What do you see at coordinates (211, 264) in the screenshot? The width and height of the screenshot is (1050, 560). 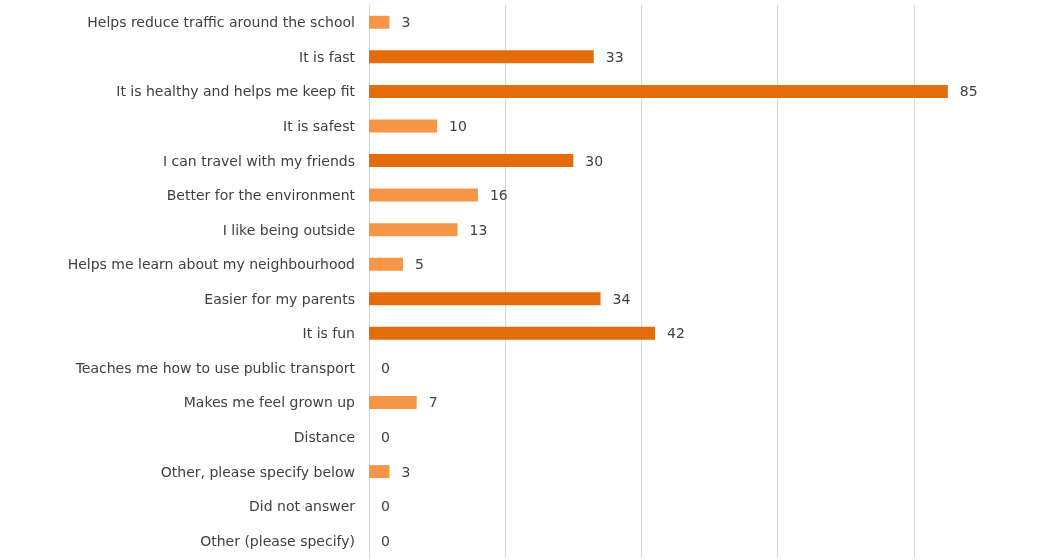 I see `y-tick-label: Helps me learn about my neighbourhood` at bounding box center [211, 264].